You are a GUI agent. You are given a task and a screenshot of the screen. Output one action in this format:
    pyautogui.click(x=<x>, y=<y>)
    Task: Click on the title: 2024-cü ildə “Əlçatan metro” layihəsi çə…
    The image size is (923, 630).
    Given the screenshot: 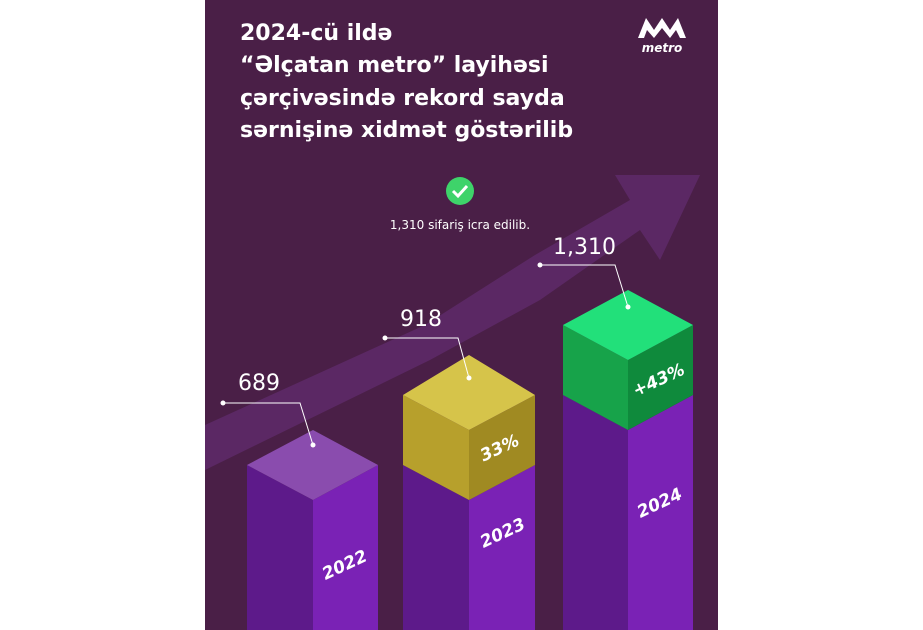 What is the action you would take?
    pyautogui.click(x=406, y=82)
    